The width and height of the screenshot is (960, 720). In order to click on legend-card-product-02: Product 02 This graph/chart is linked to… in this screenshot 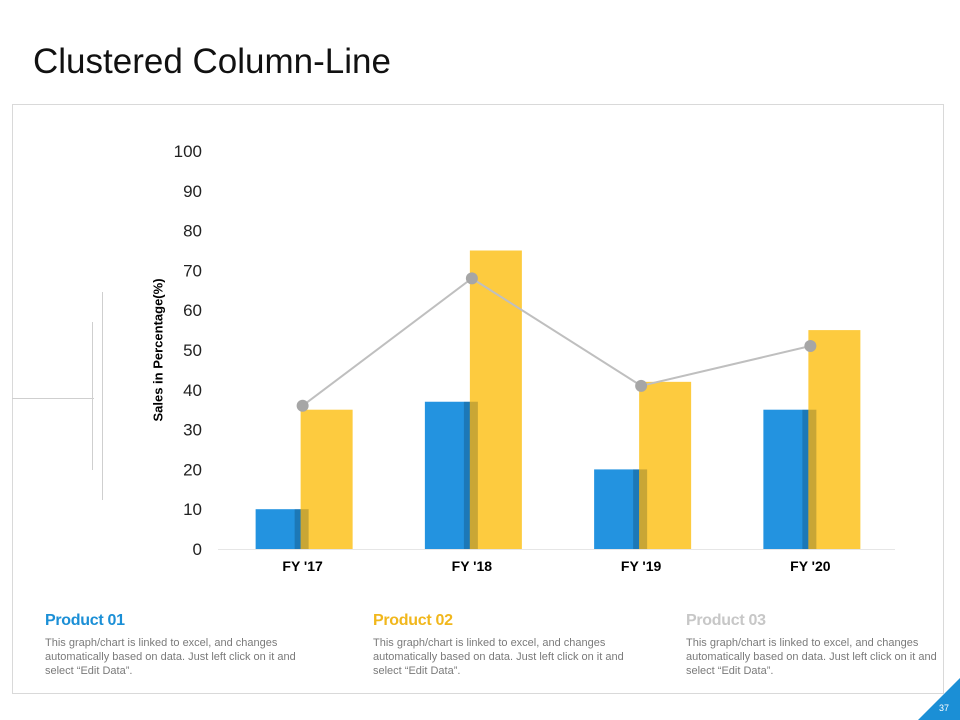, I will do `click(508, 645)`.